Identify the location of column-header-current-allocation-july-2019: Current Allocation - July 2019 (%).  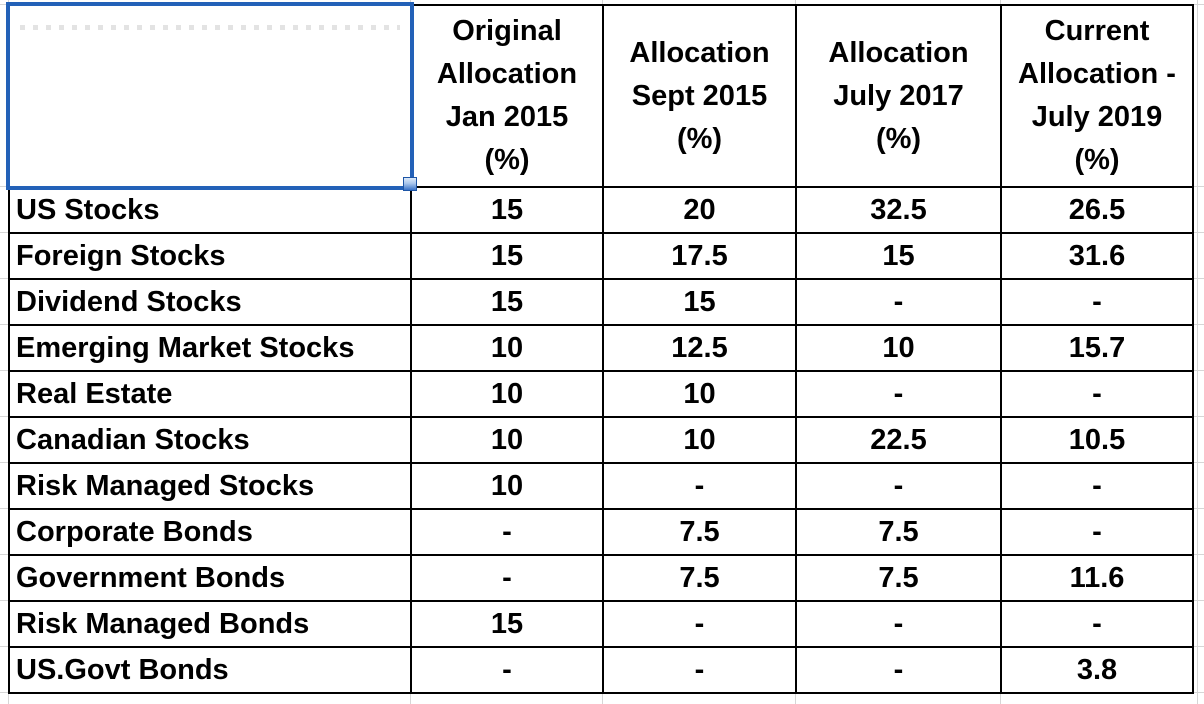
(1097, 96).